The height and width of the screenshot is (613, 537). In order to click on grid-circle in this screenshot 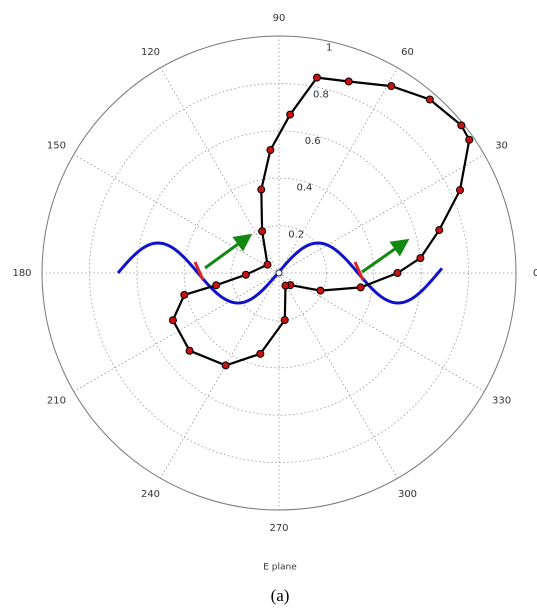, I will do `click(279, 273)`.